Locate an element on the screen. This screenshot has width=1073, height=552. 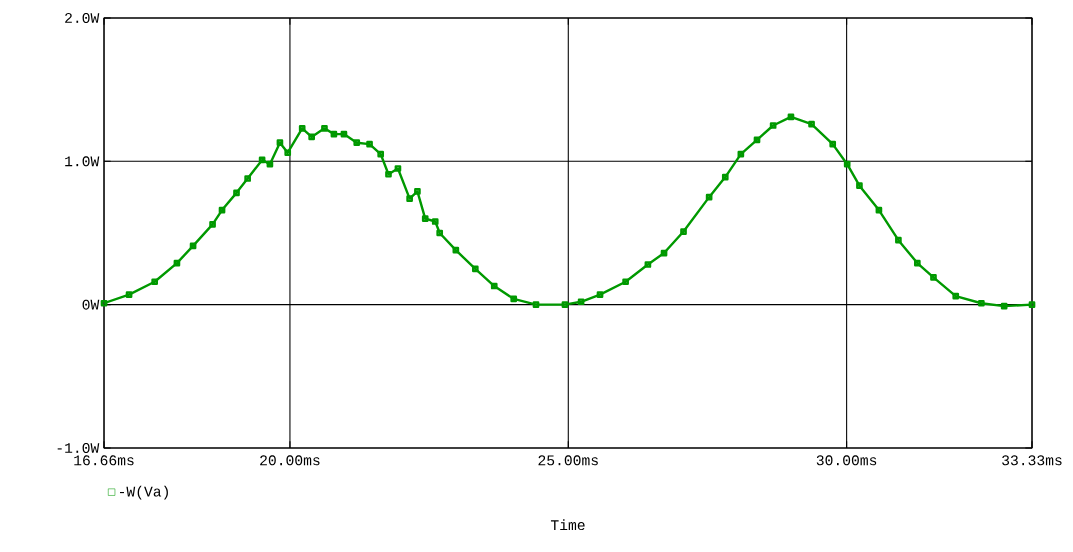
y-tick-label: 2.0W is located at coordinates (82, 18).